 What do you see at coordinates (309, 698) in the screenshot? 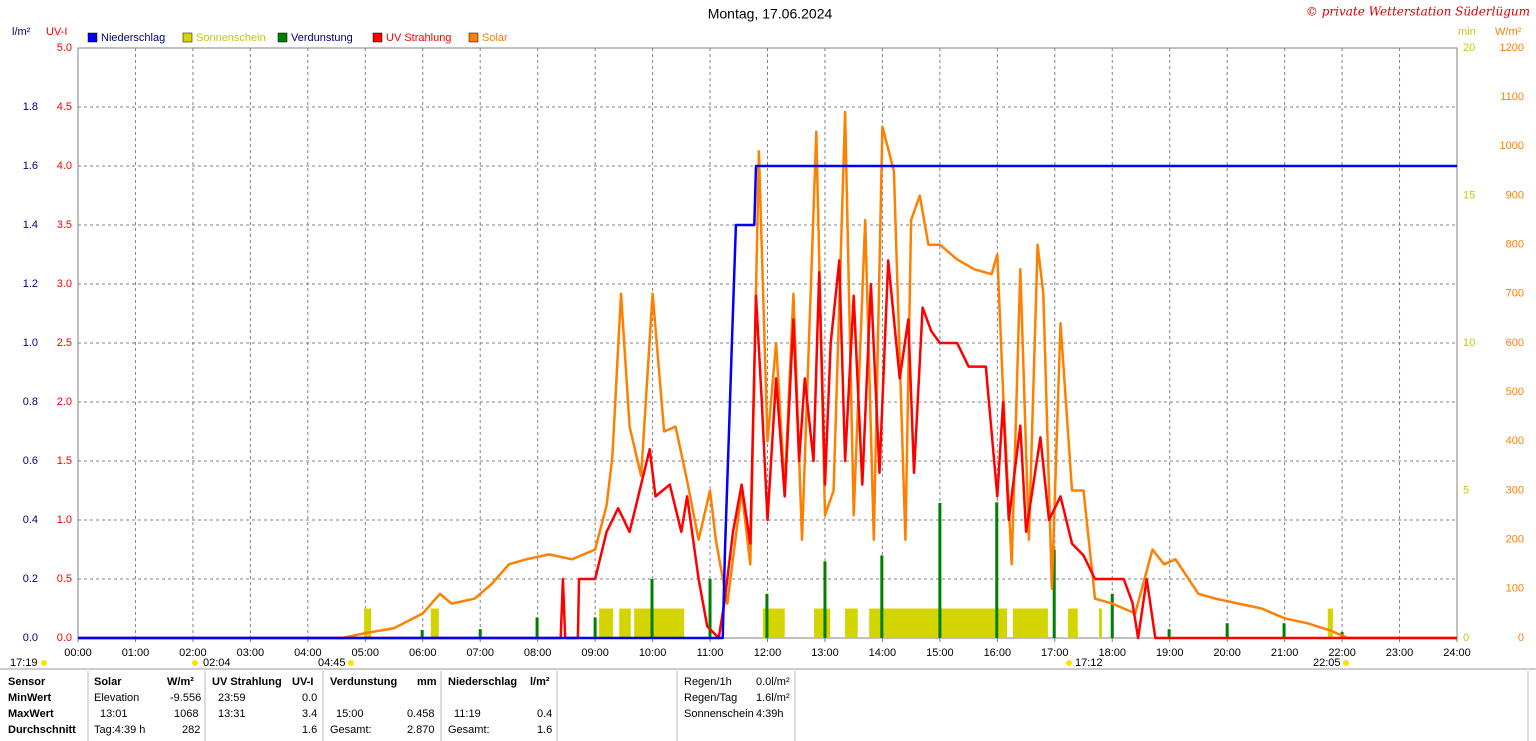
I see `table-cell: 0.0` at bounding box center [309, 698].